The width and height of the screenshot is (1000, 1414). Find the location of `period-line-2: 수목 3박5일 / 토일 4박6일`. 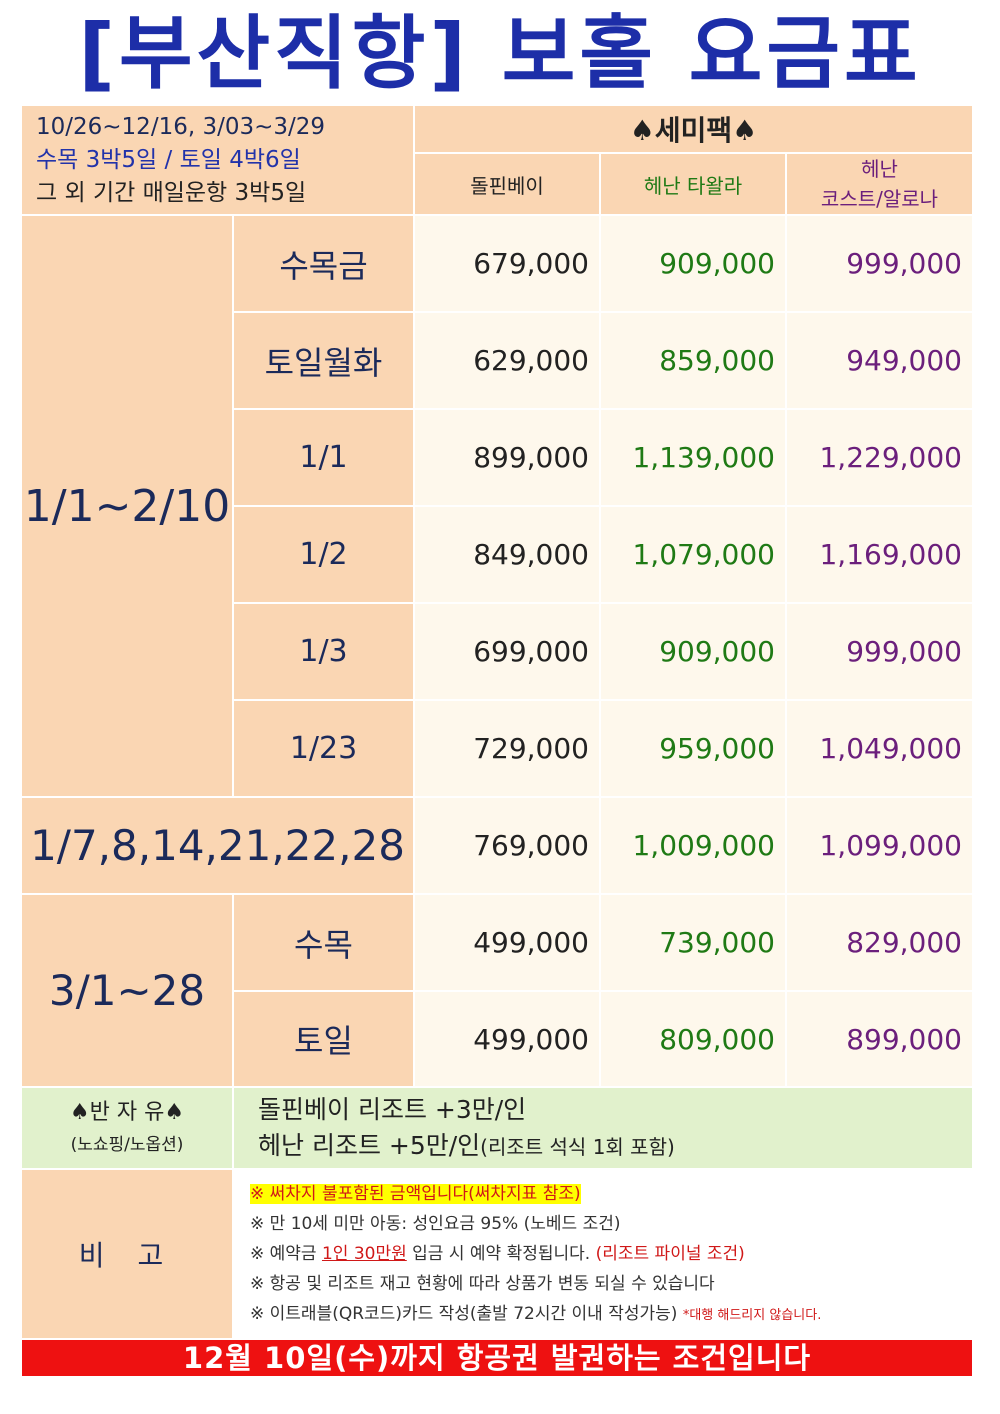

period-line-2: 수목 3박5일 / 토일 4박6일 is located at coordinates (168, 159).